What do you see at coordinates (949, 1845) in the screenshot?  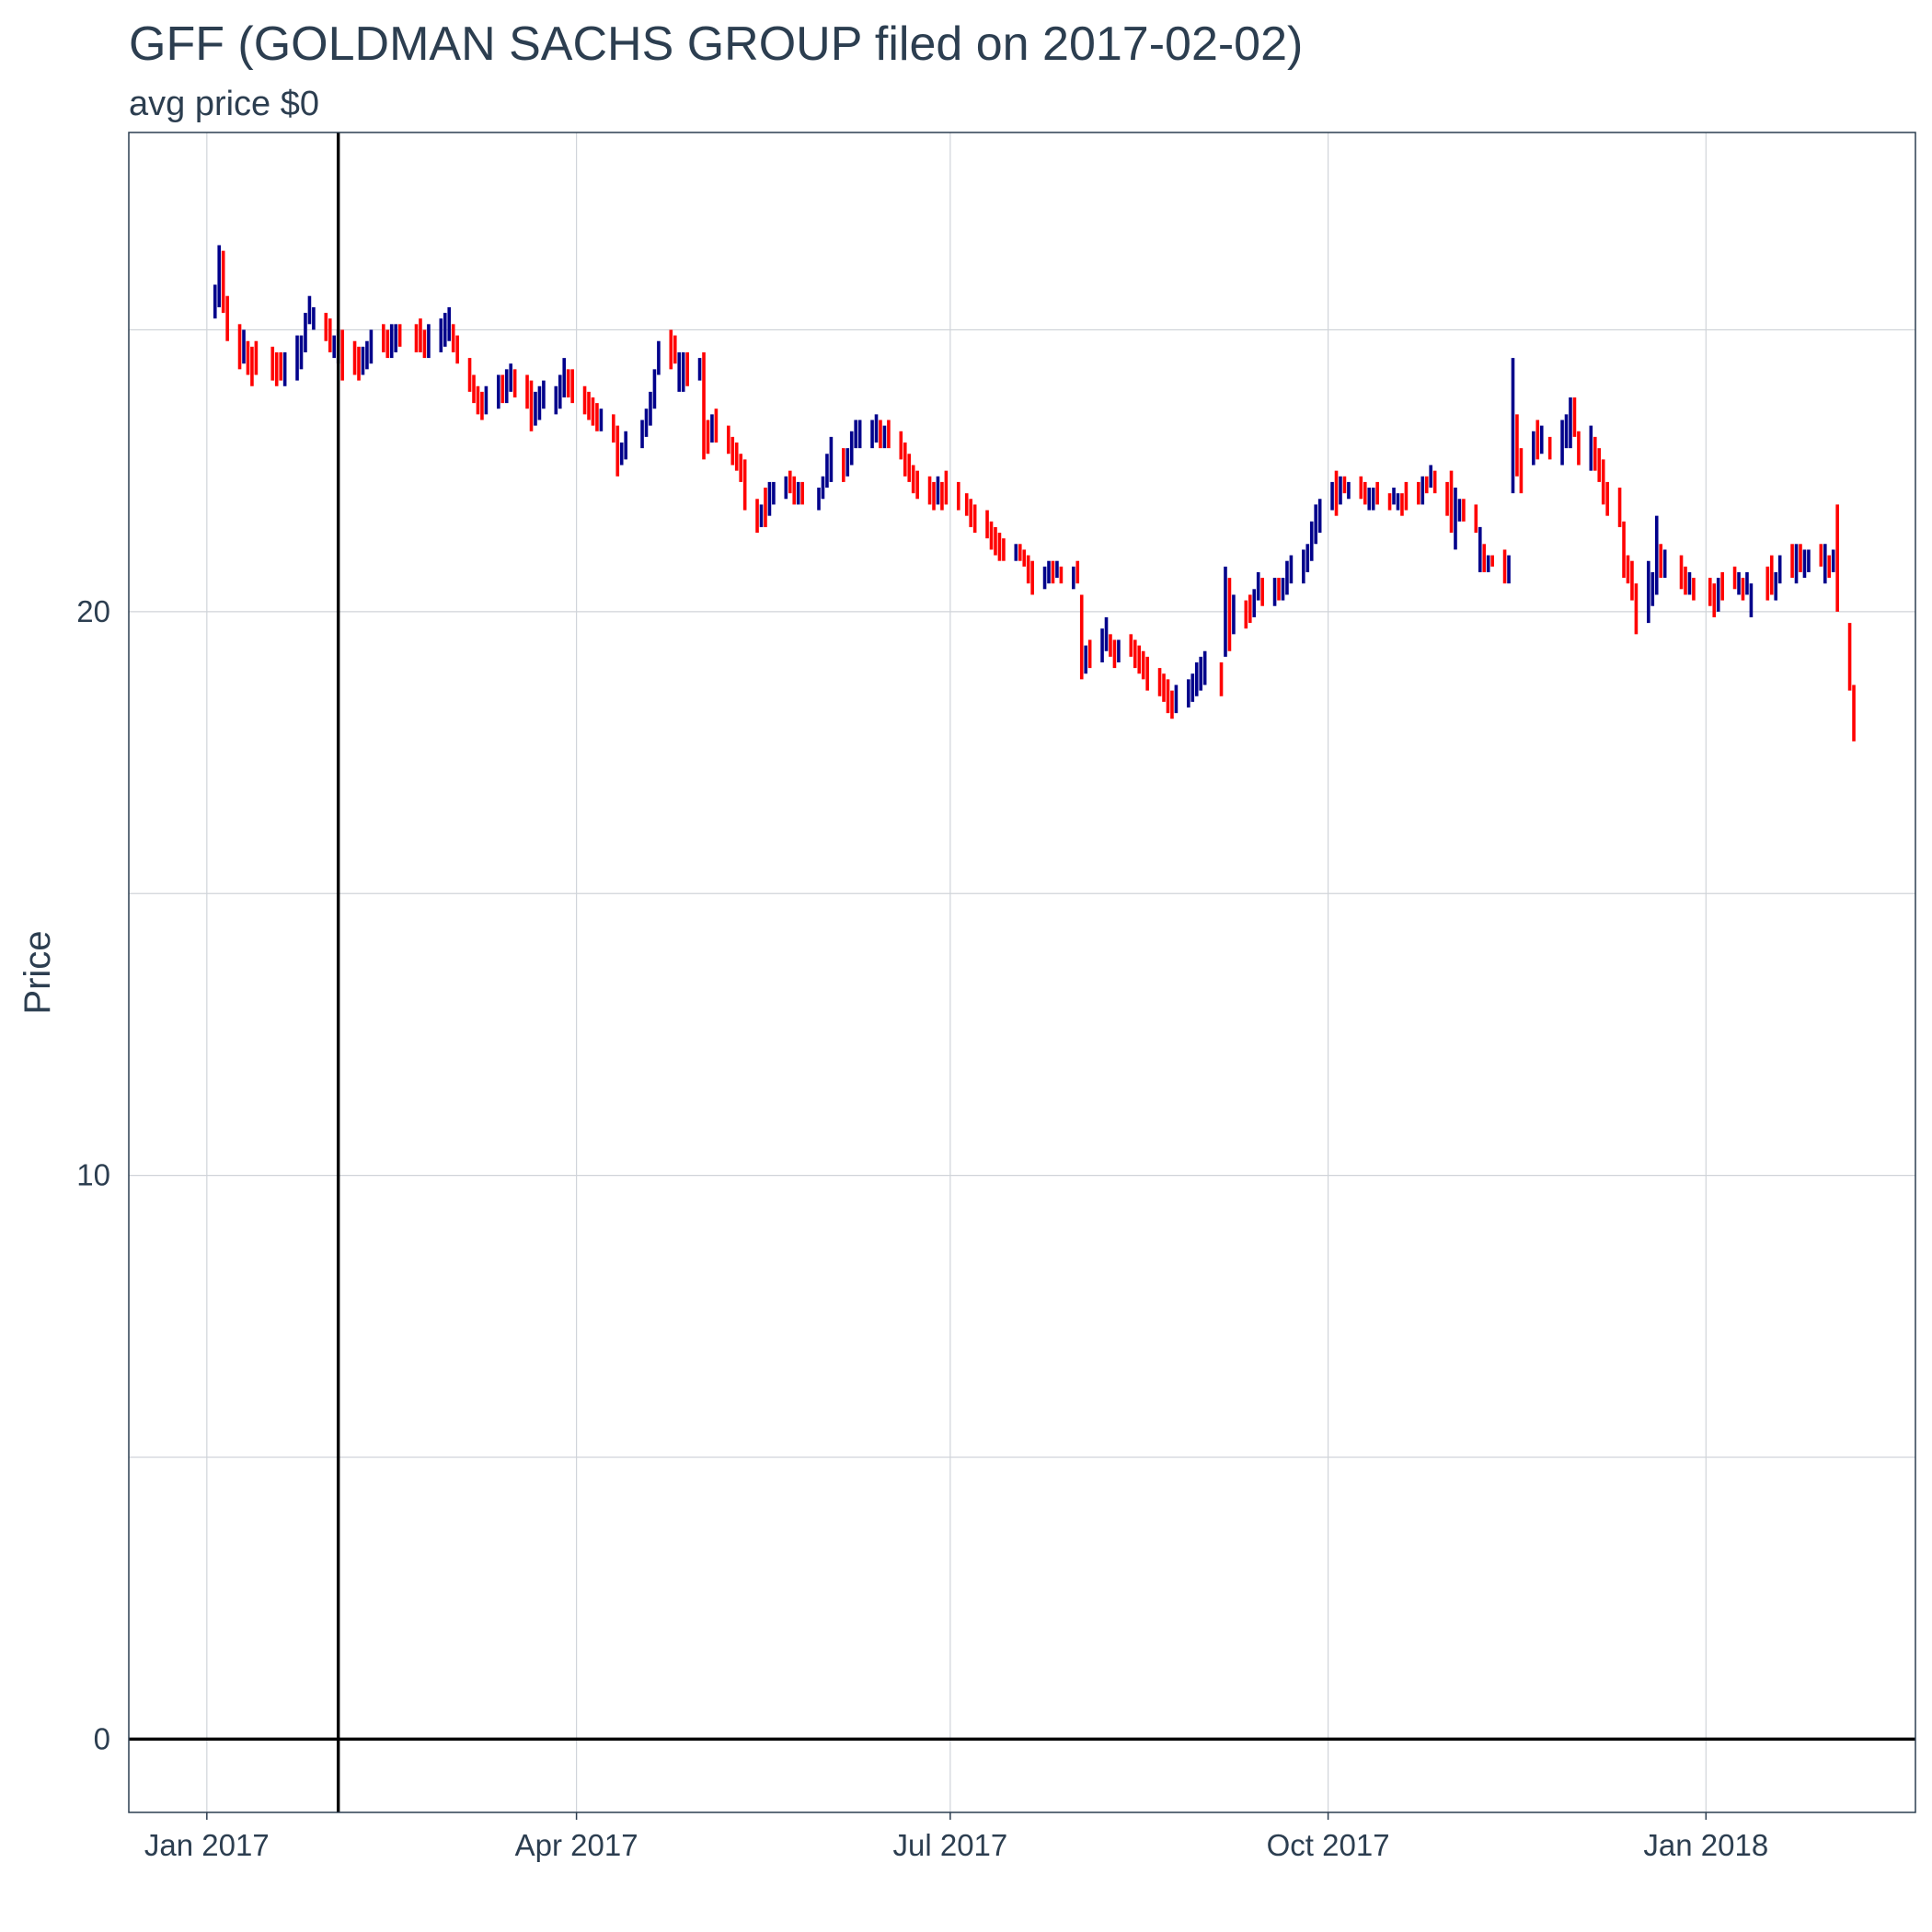 I see `x-tick-label: Jul 2017` at bounding box center [949, 1845].